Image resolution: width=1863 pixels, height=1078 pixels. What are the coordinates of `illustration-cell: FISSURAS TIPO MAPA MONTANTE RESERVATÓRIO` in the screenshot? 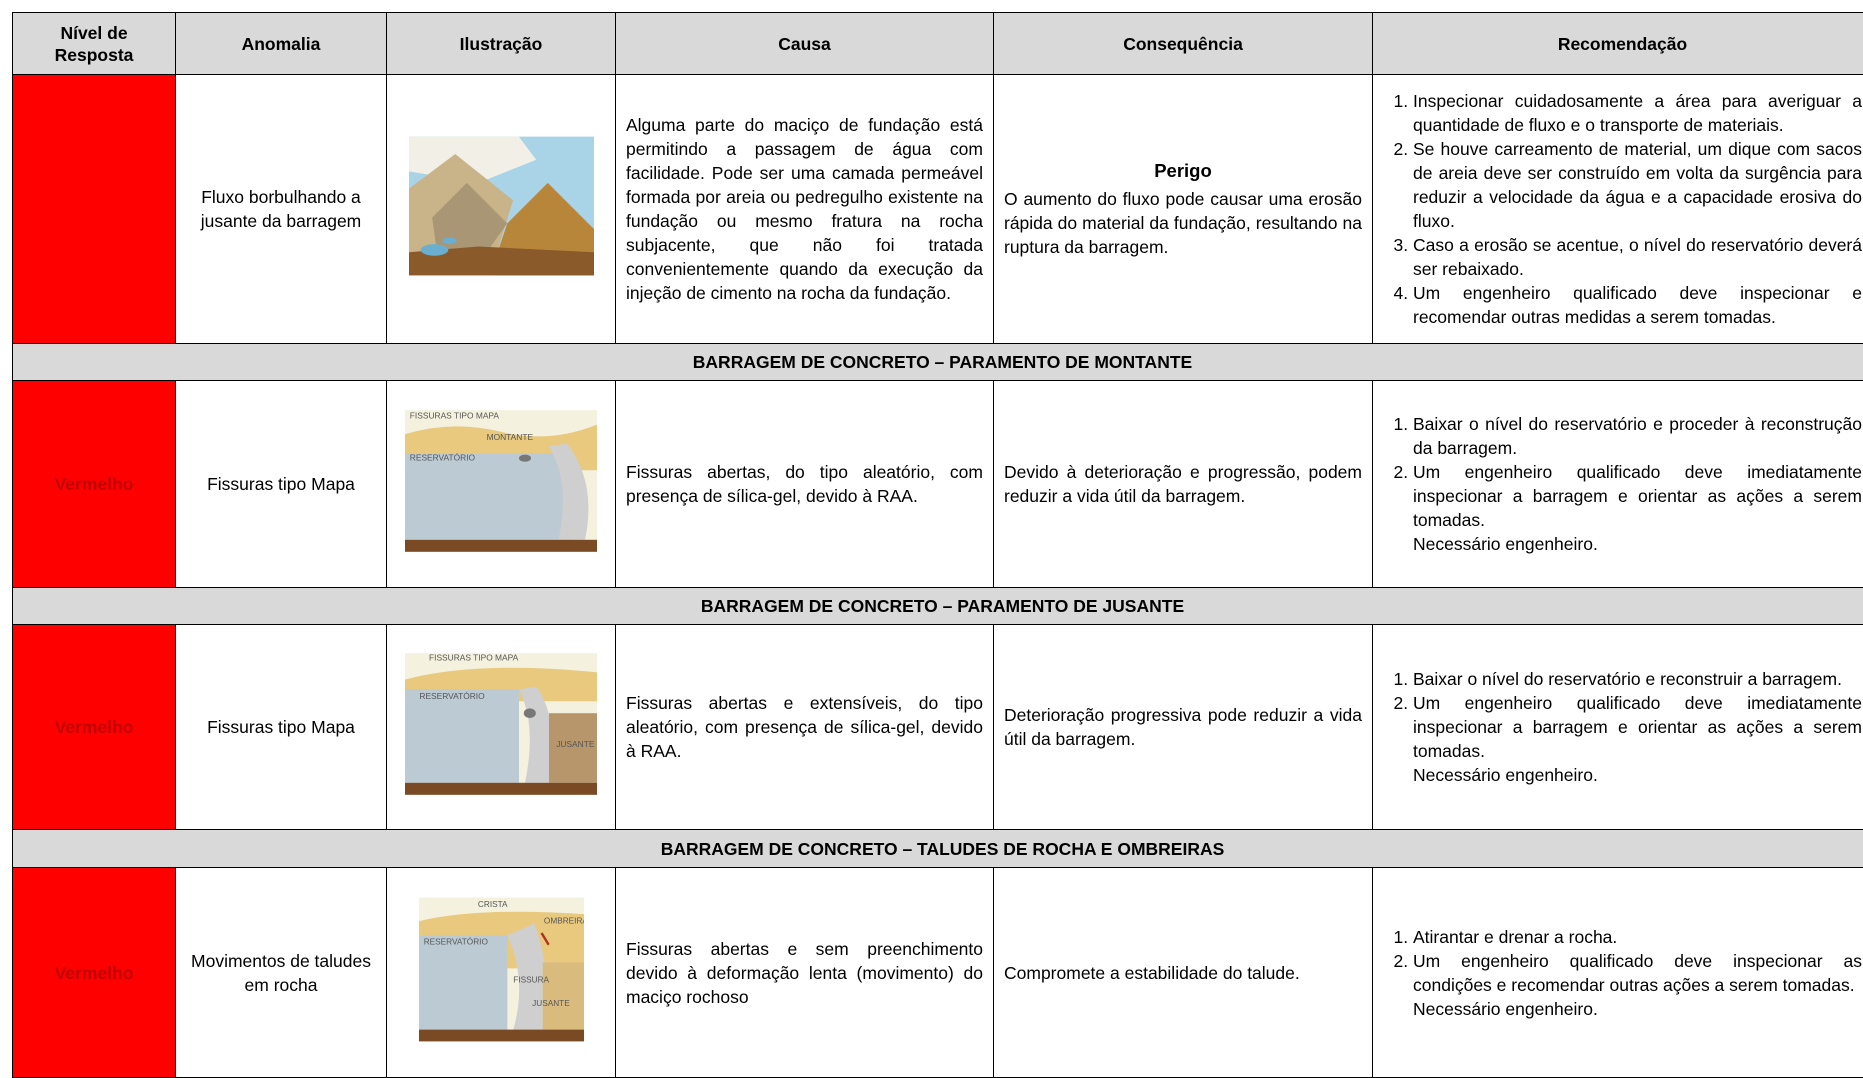 It's located at (501, 484).